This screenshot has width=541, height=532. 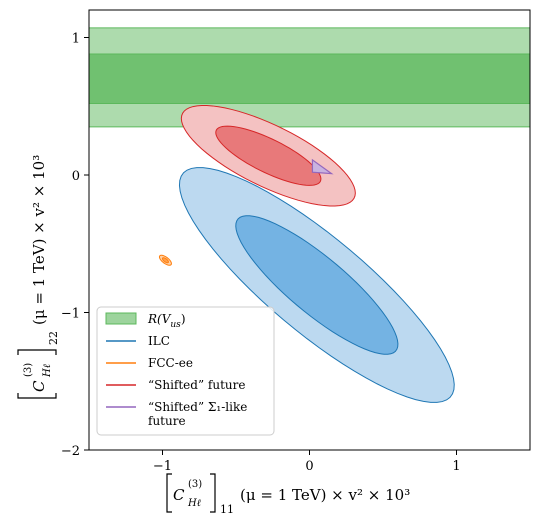 I want to click on y-label-tail: (μ = 1 TeV) × v² × 10³, so click(x=39, y=240).